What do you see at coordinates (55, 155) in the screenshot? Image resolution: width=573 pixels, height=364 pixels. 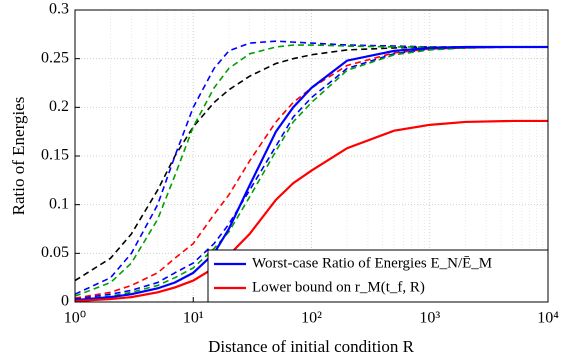 I see `y-tick-label: 0.15` at bounding box center [55, 155].